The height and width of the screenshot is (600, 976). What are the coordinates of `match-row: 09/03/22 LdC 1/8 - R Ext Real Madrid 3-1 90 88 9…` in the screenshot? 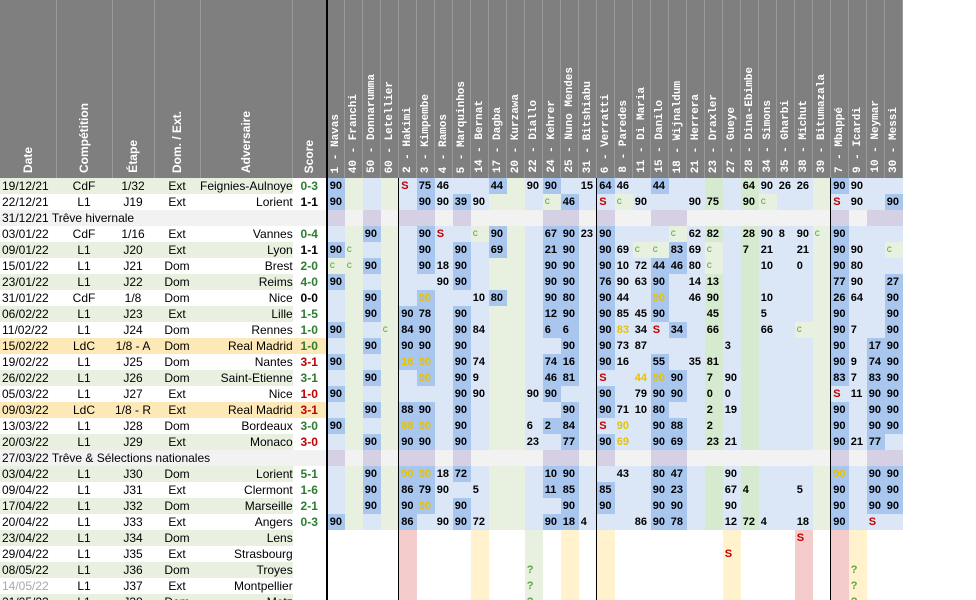 It's located at (451, 410).